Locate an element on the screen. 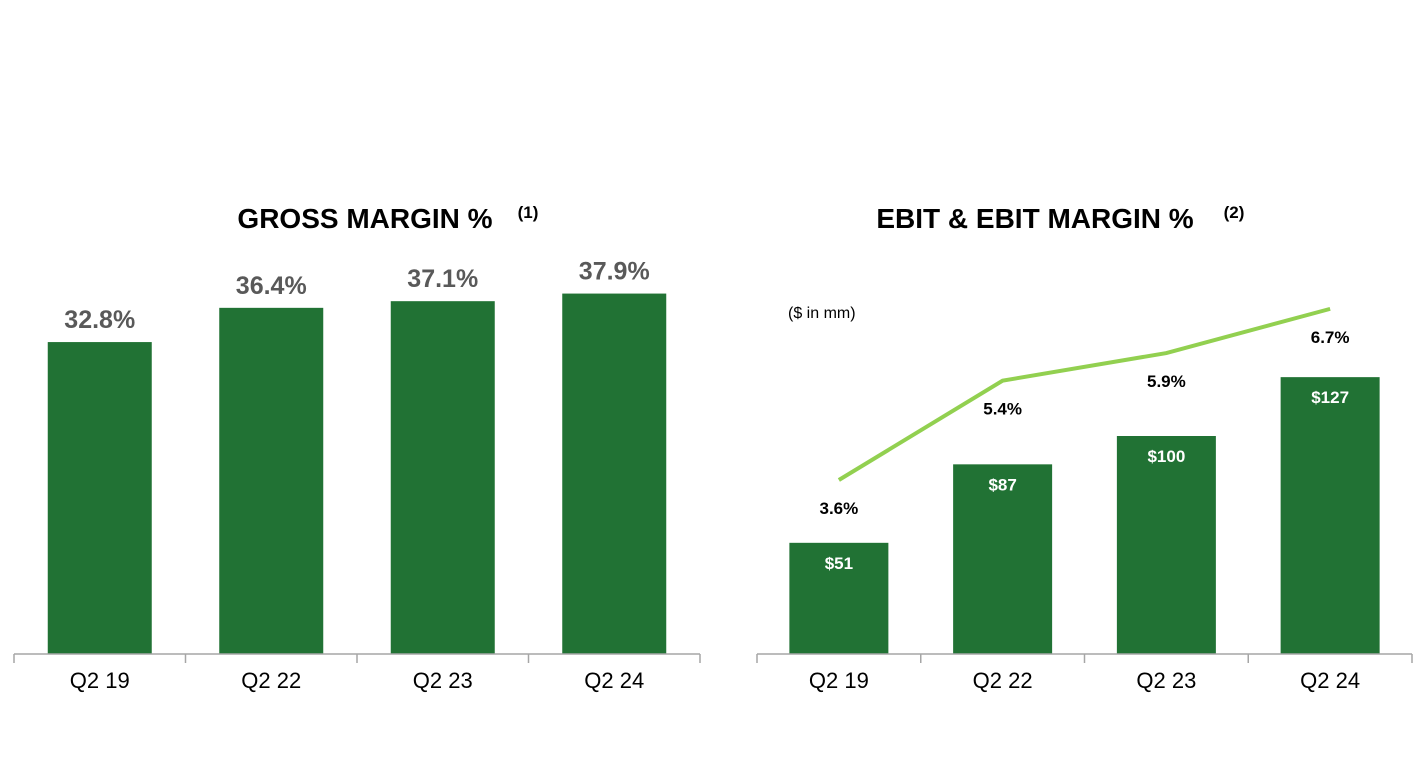 Image resolution: width=1420 pixels, height=772 pixels. gross-margin-x-tick-label: Q2 22 is located at coordinates (271, 680).